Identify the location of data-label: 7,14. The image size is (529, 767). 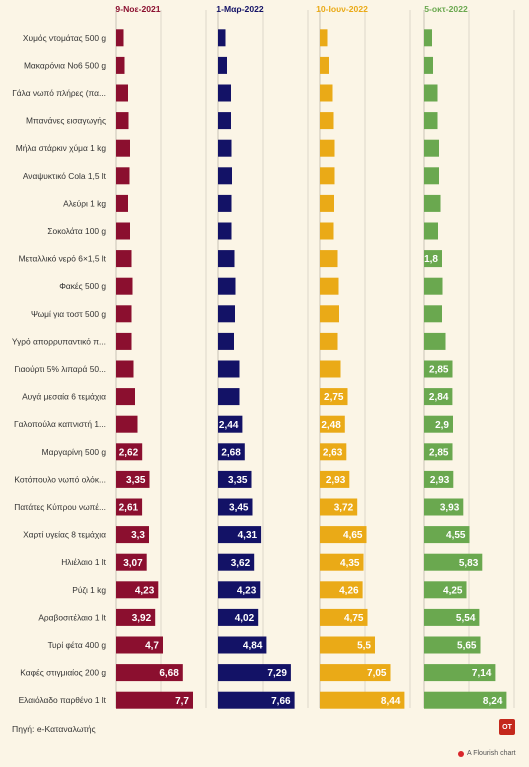
(482, 673).